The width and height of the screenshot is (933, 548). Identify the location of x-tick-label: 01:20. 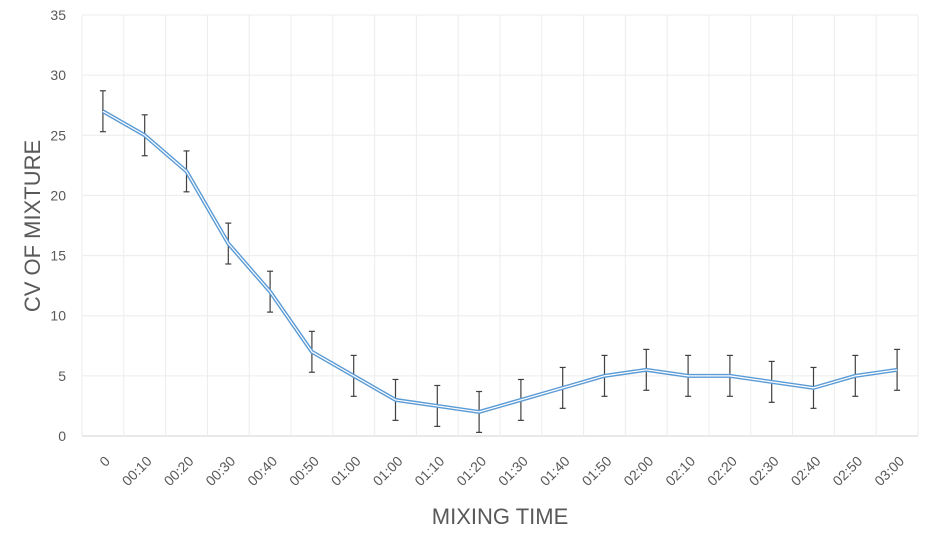
(471, 471).